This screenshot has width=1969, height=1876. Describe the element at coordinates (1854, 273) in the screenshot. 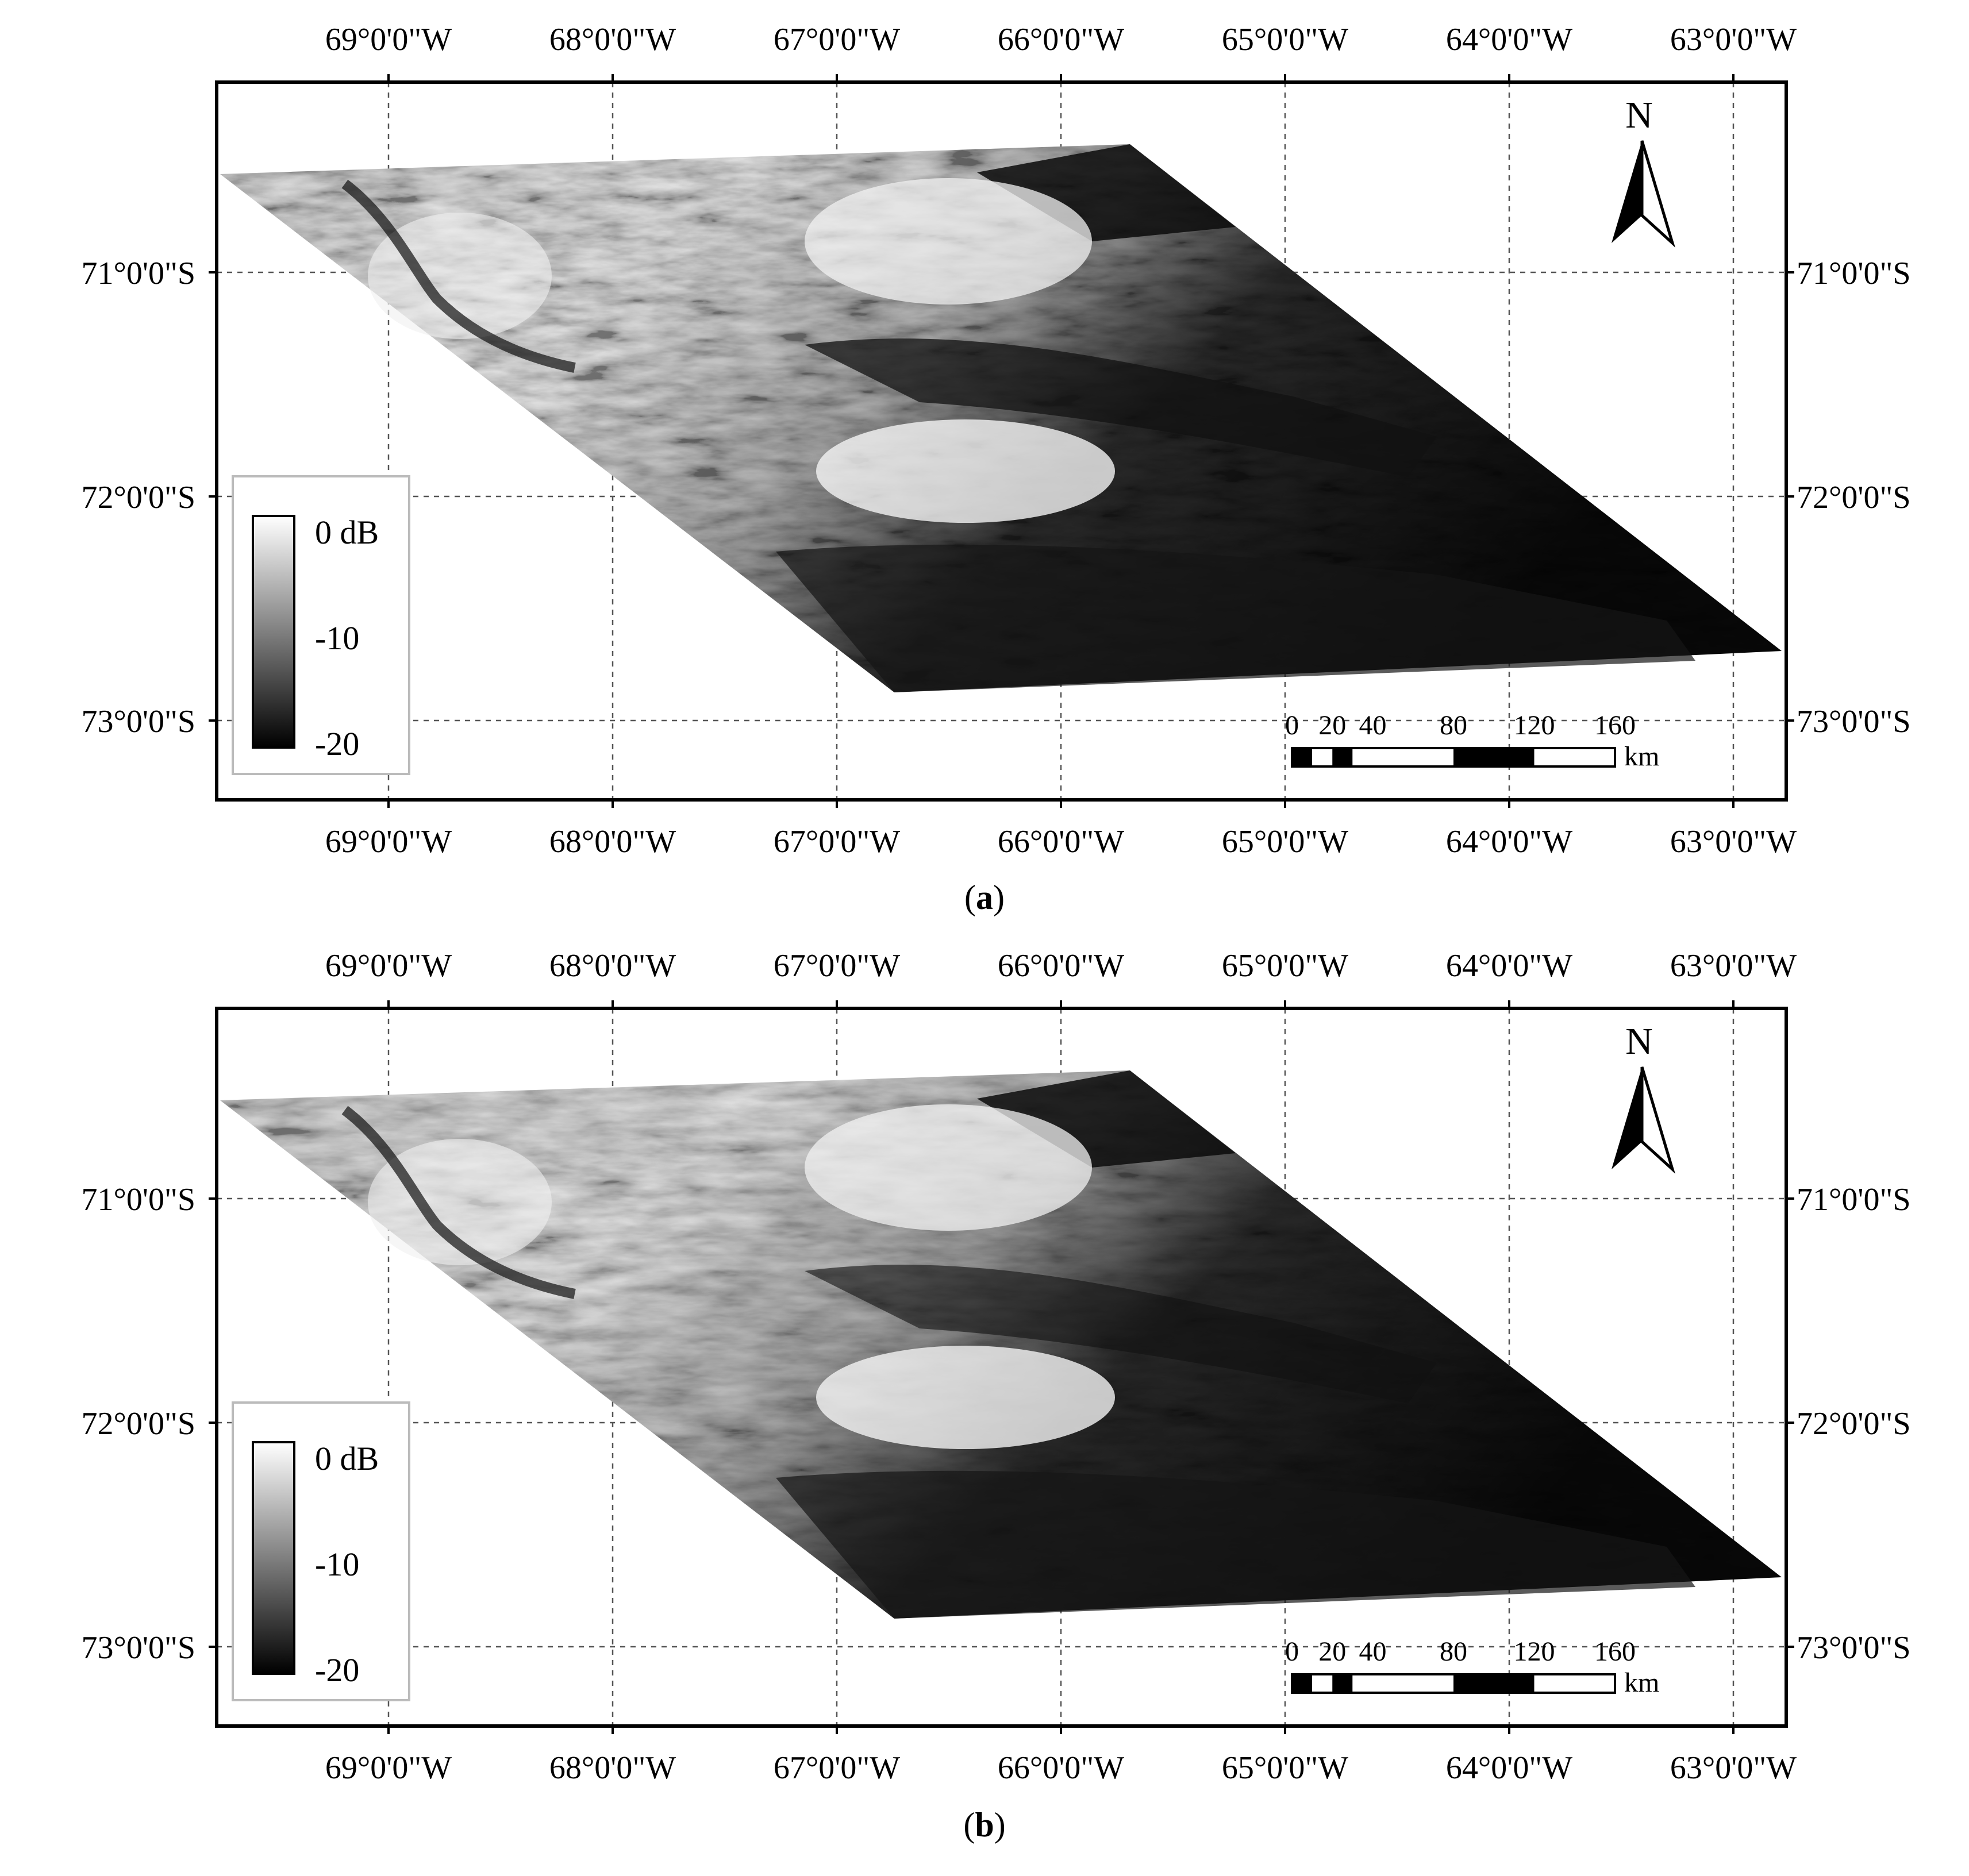

I see `lat-label-right: 71°0'0"S` at that location.